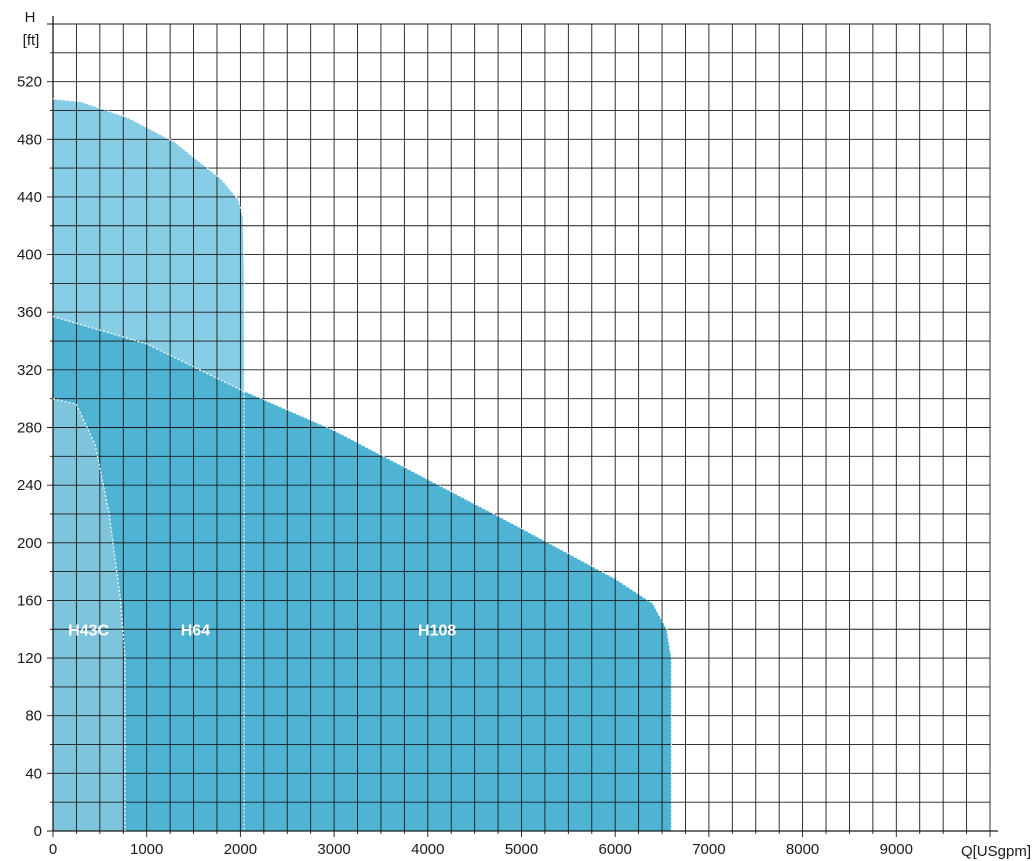 The width and height of the screenshot is (1036, 861). What do you see at coordinates (29, 82) in the screenshot?
I see `y-tick-label: 520` at bounding box center [29, 82].